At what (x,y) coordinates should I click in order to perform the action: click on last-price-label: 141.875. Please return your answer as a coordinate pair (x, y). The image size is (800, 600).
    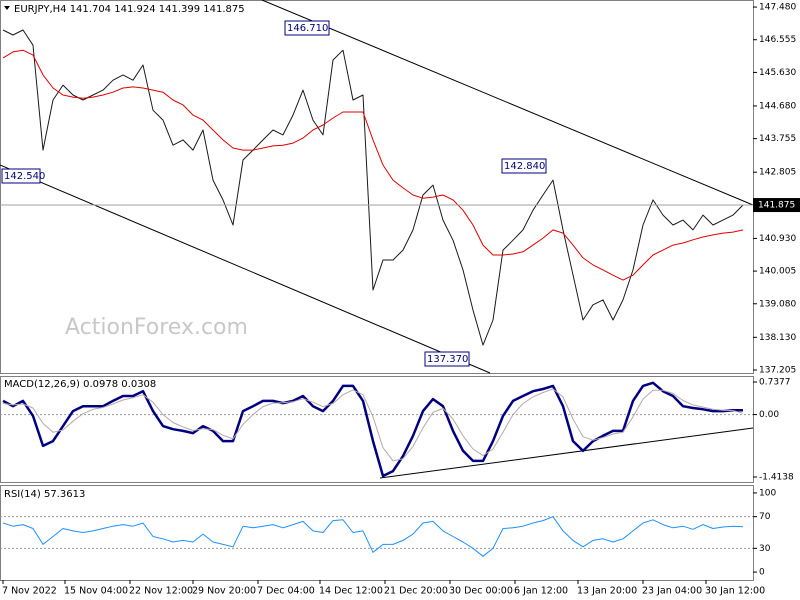
    Looking at the image, I should click on (776, 206).